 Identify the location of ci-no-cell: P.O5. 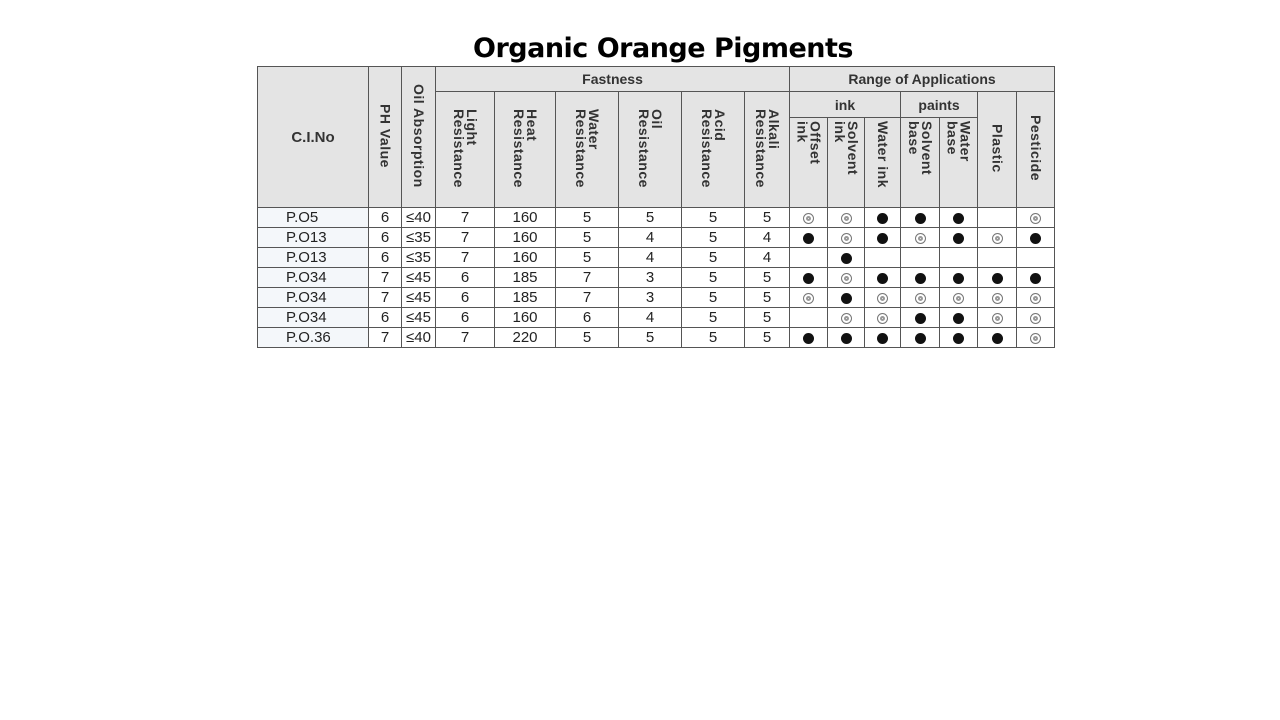
(313, 217).